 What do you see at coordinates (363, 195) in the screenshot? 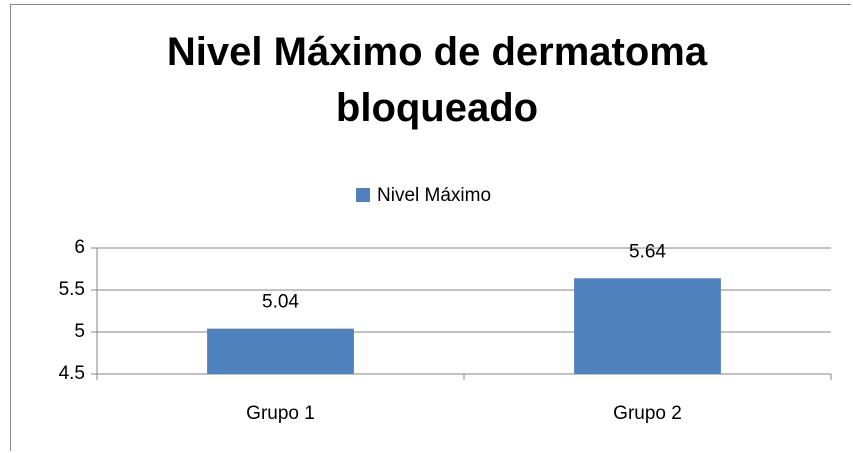
I see `legend-swatch` at bounding box center [363, 195].